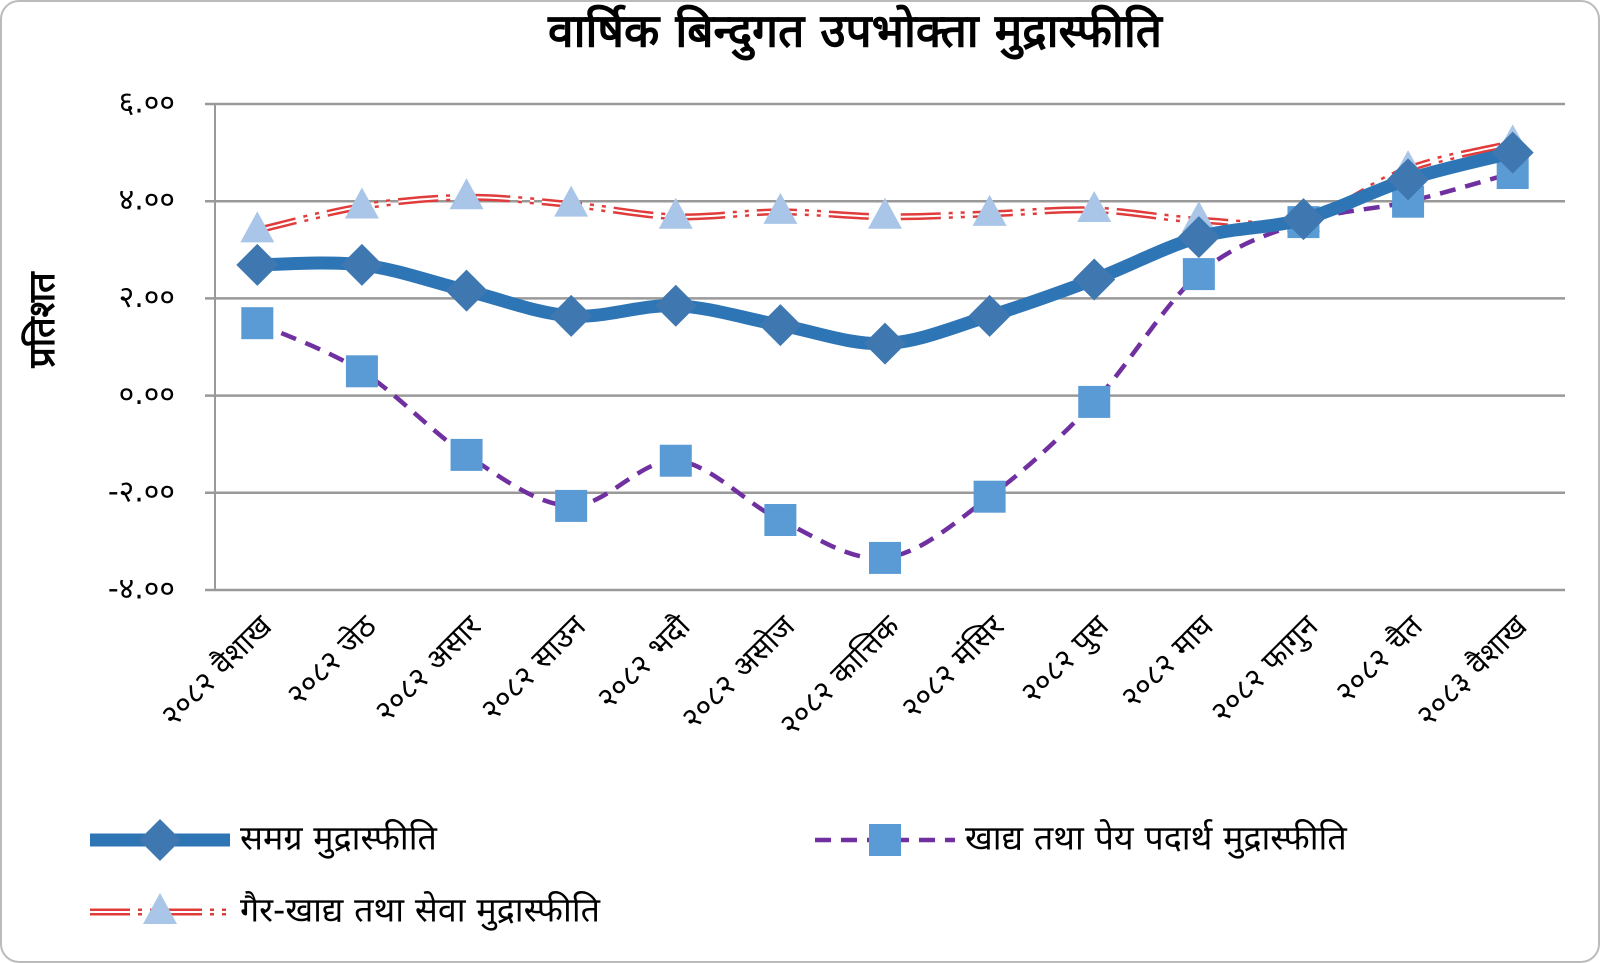  Describe the element at coordinates (147, 394) in the screenshot. I see `y-tick-label: ०.००` at that location.